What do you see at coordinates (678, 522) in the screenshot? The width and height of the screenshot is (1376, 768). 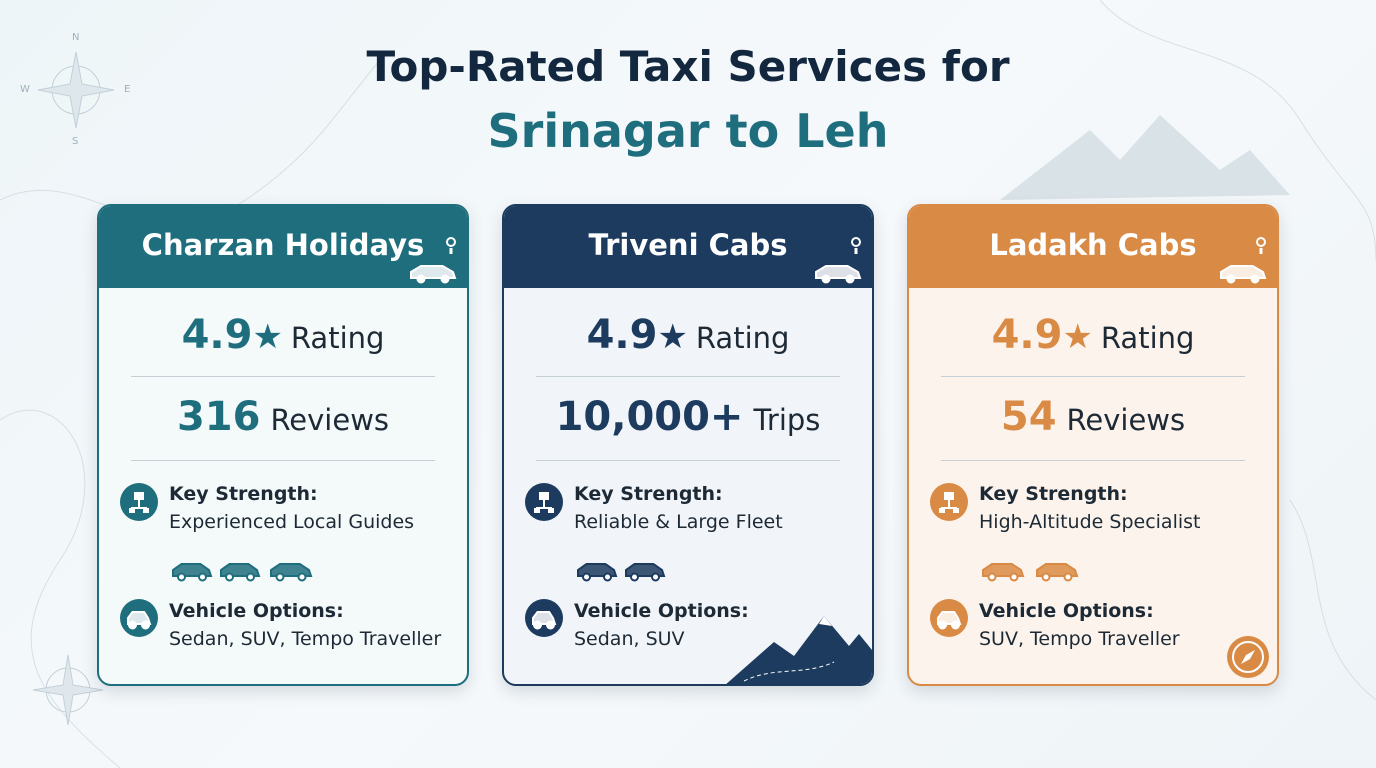 I see `strength-value: Reliable & Large Fleet` at bounding box center [678, 522].